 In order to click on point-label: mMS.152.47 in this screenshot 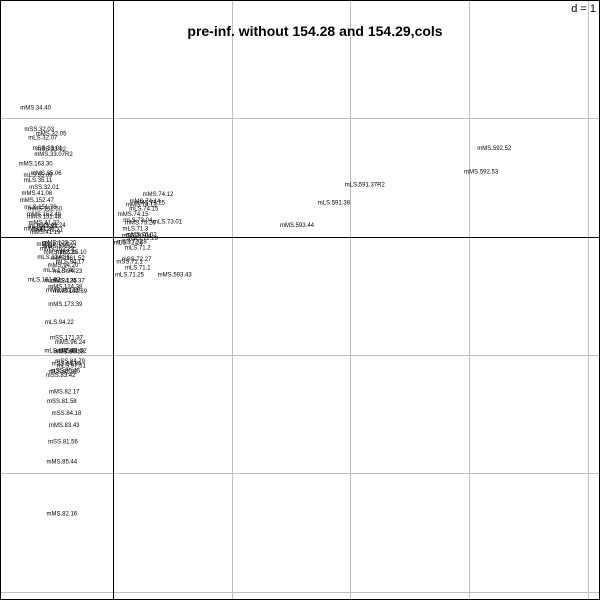, I will do `click(37, 201)`.